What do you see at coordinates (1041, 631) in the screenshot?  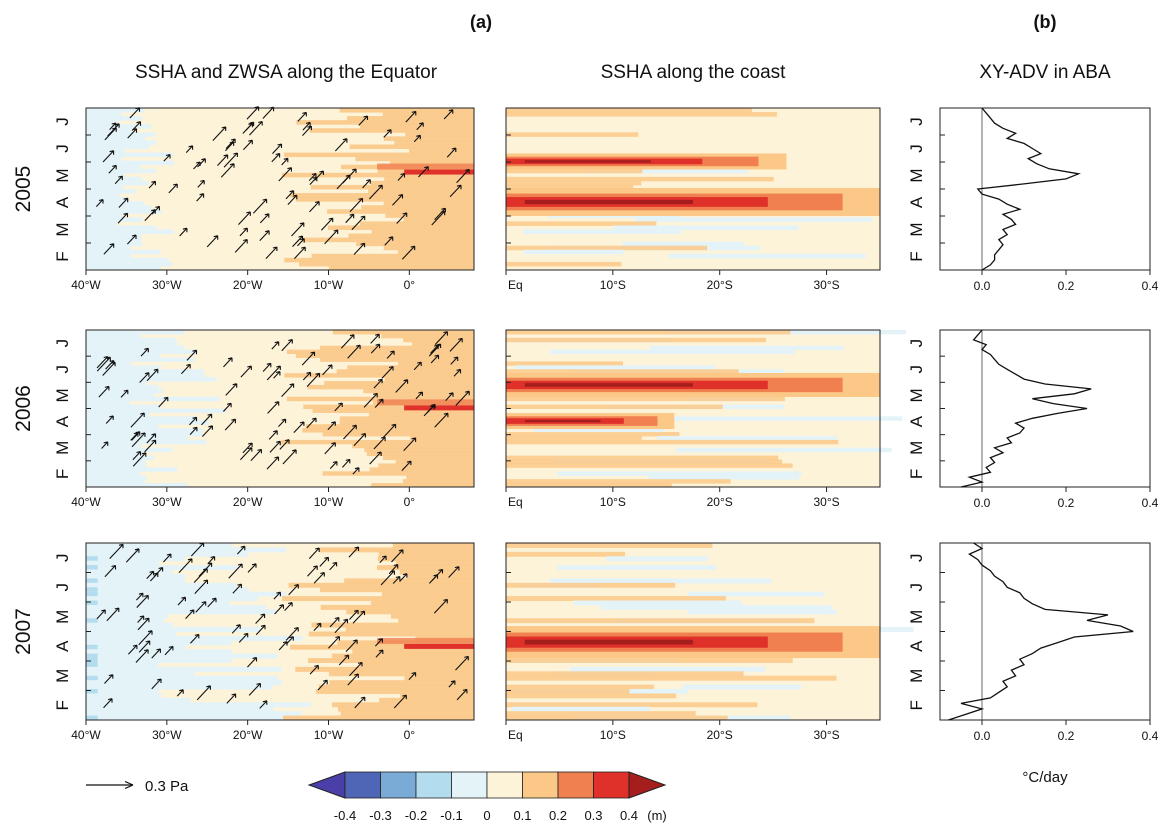 I see `adv-series-line-2007` at bounding box center [1041, 631].